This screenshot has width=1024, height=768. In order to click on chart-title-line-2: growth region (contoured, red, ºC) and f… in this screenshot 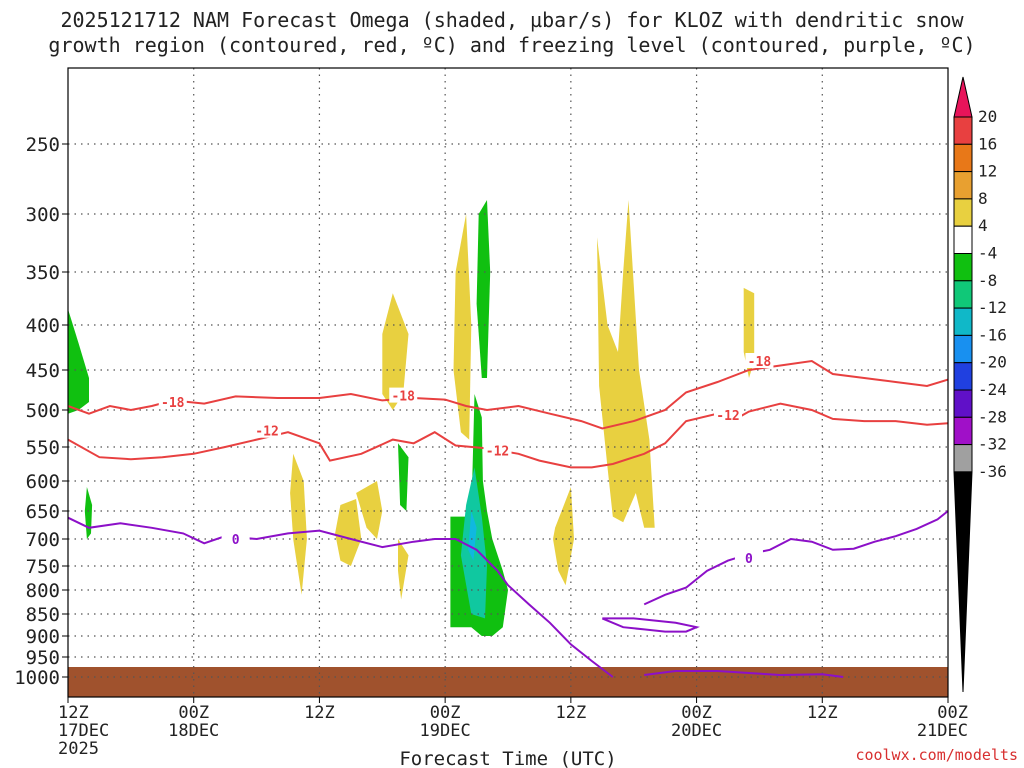, I will do `click(512, 45)`.